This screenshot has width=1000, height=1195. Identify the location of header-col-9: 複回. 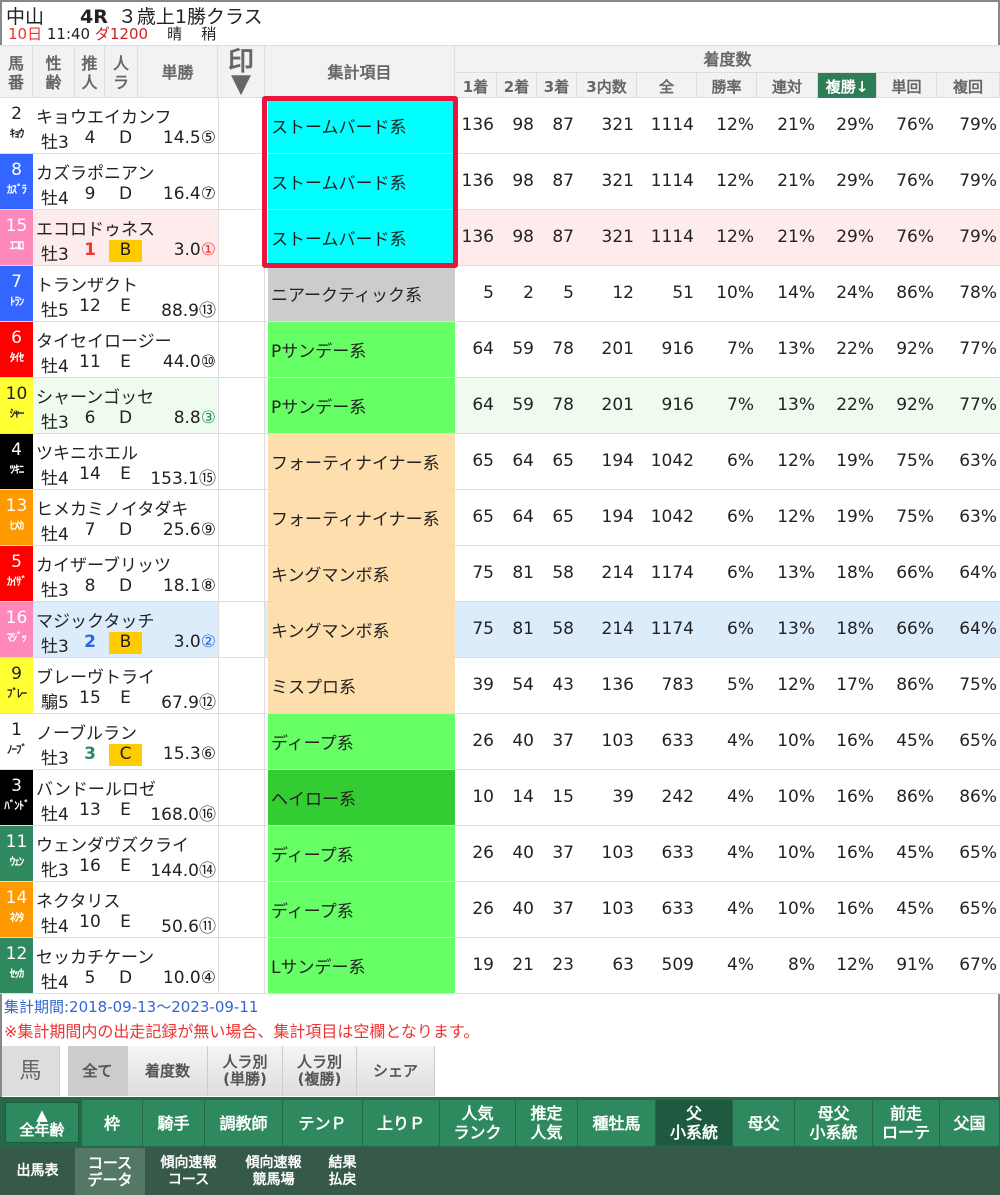
(968, 85).